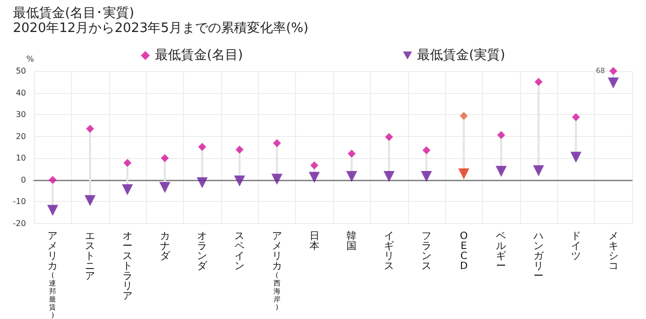 The image size is (646, 319). I want to click on x-tick-label: メキシコ, so click(613, 251).